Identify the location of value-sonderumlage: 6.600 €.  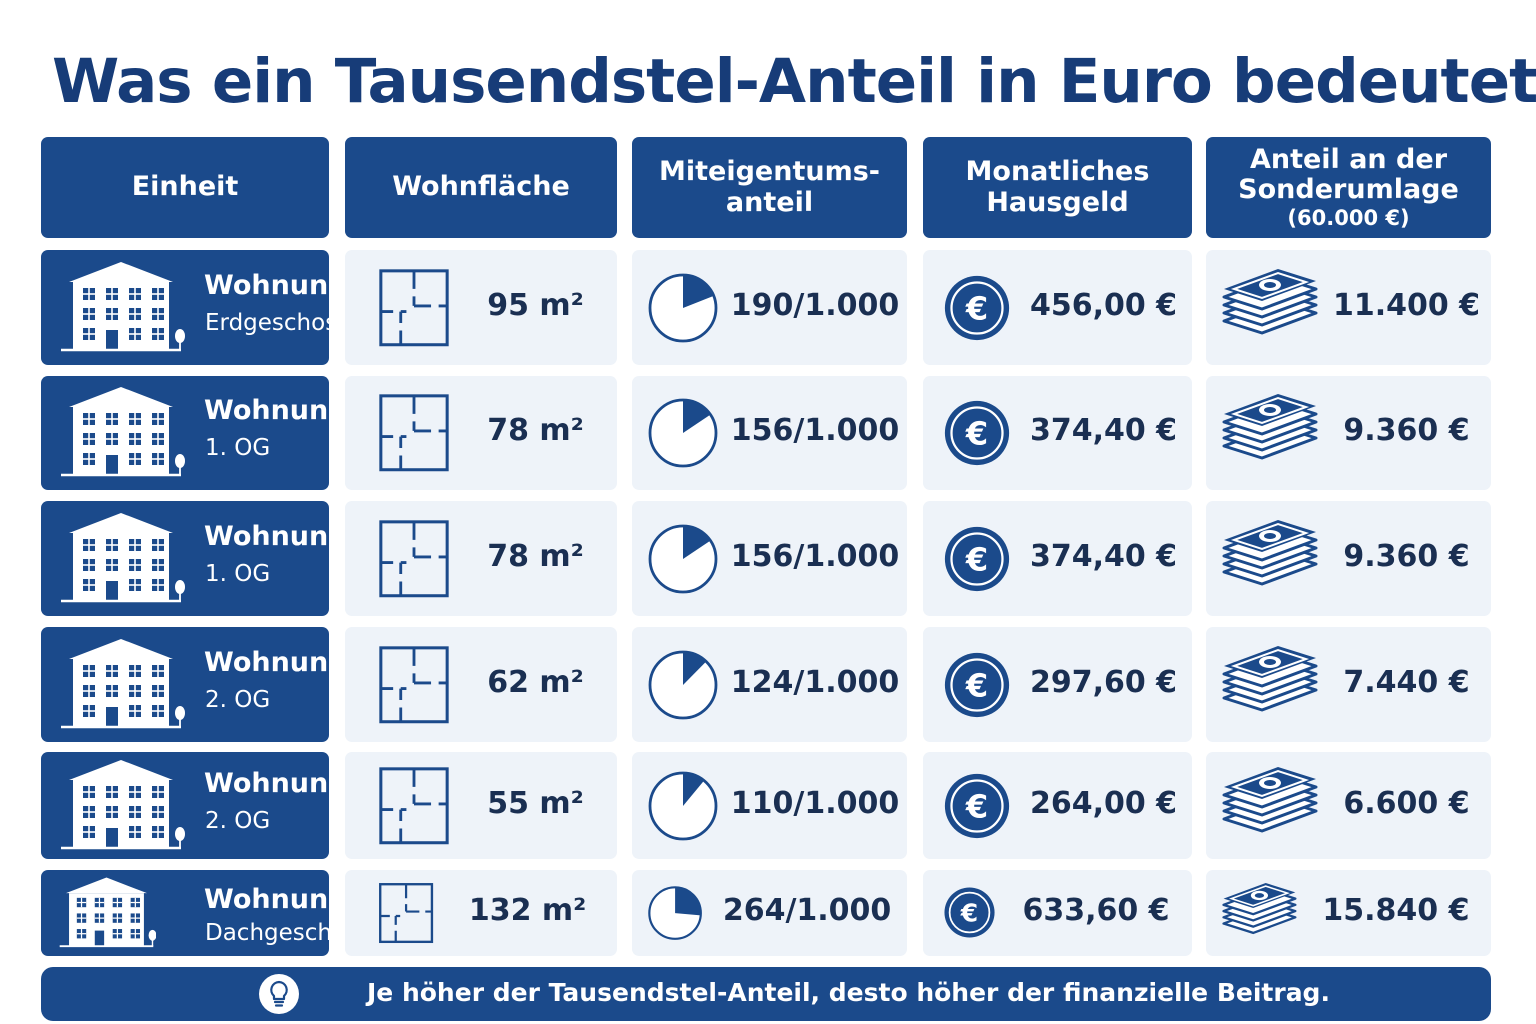
(1406, 803).